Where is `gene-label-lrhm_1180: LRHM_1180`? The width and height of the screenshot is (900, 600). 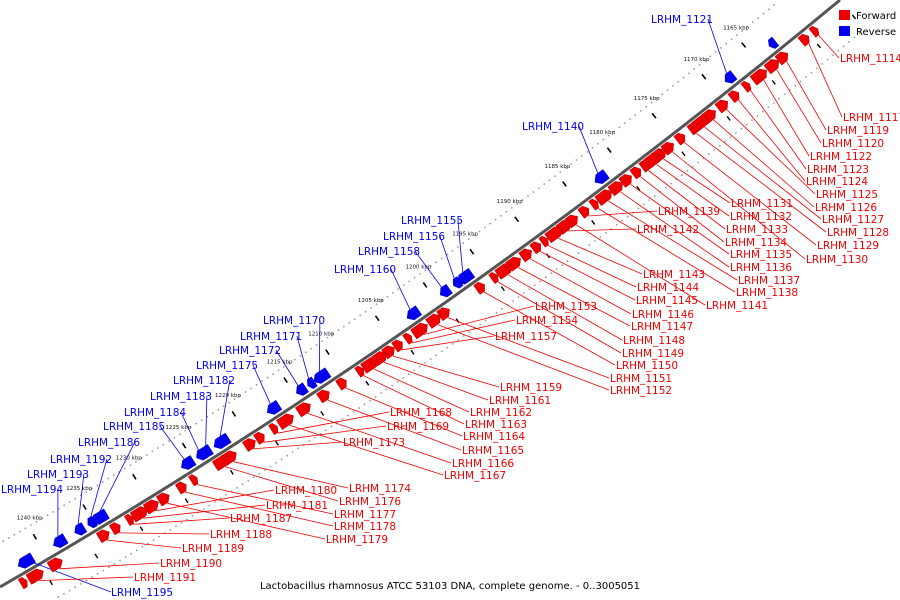
gene-label-lrhm_1180: LRHM_1180 is located at coordinates (306, 491).